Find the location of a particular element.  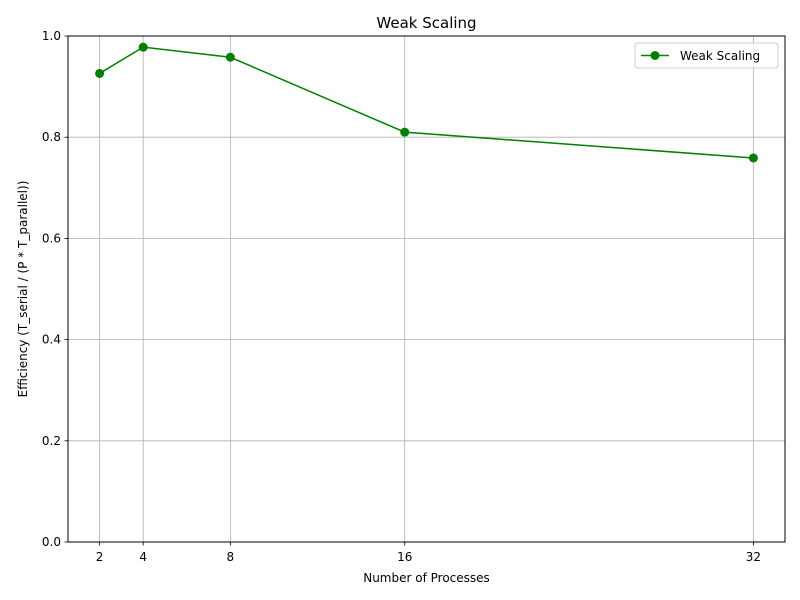

x-tick-label: 16 is located at coordinates (404, 557).